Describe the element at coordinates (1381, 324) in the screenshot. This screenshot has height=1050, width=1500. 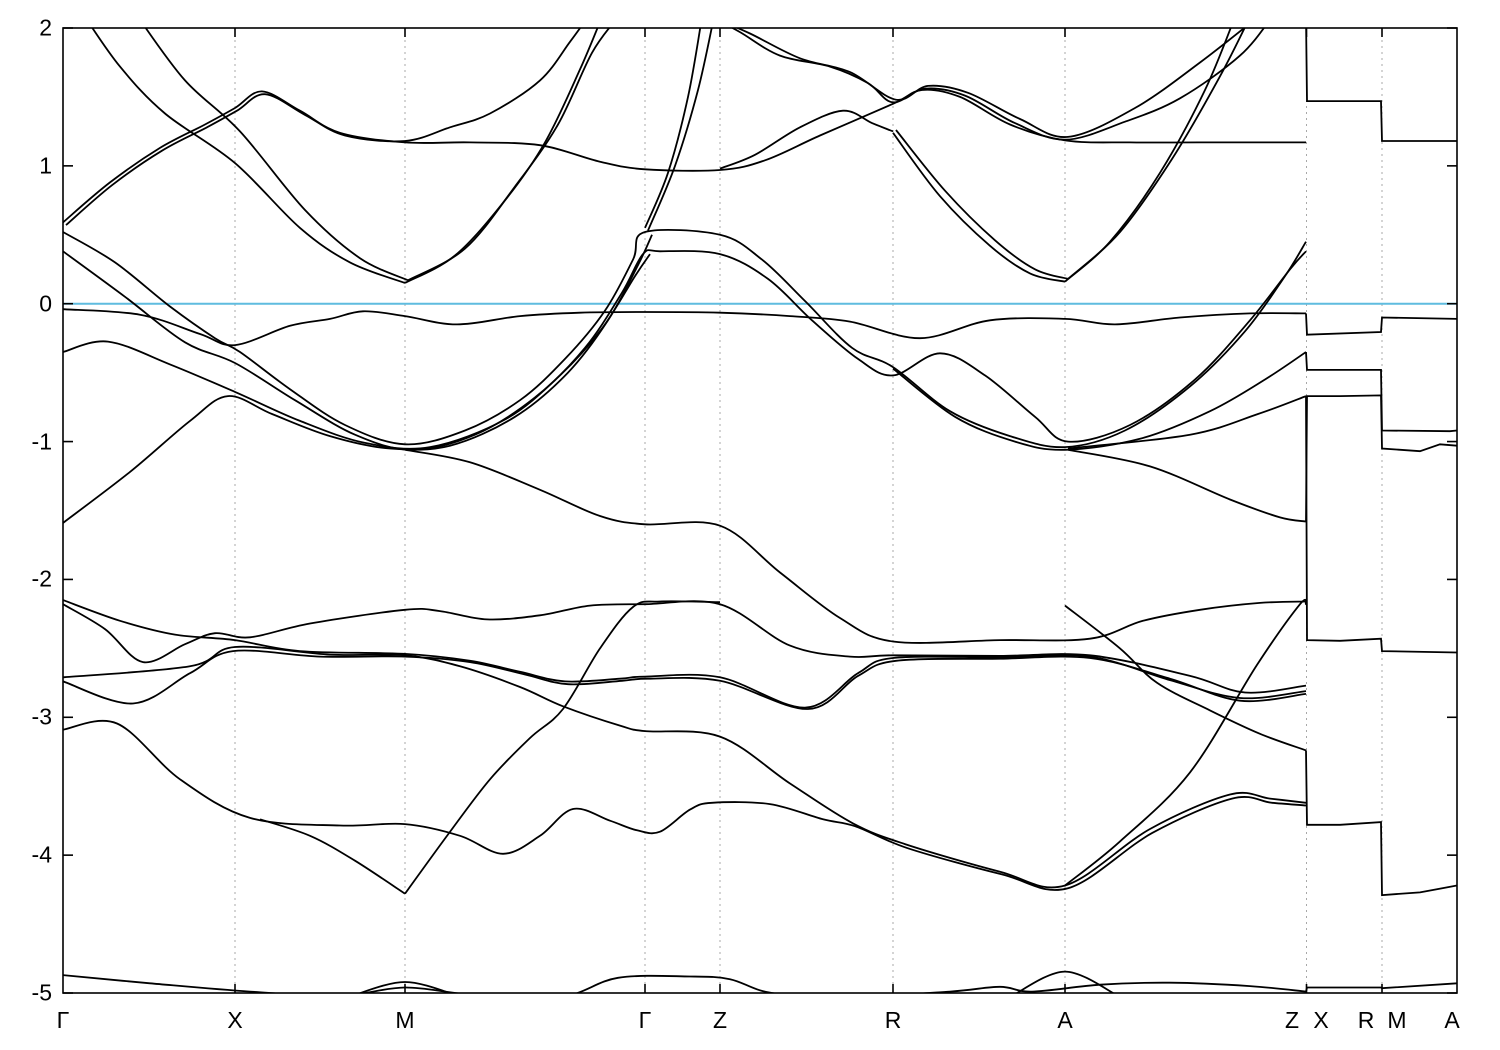
I see `band-panel-step-fermi` at that location.